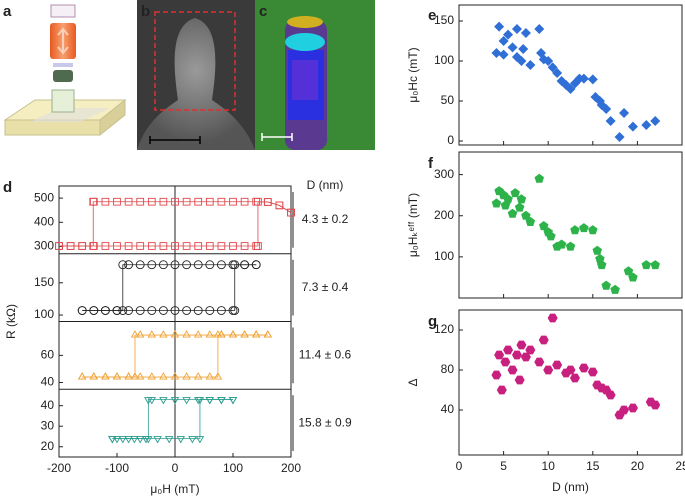  What do you see at coordinates (448, 409) in the screenshot?
I see `y-tick-label: 40` at bounding box center [448, 409].